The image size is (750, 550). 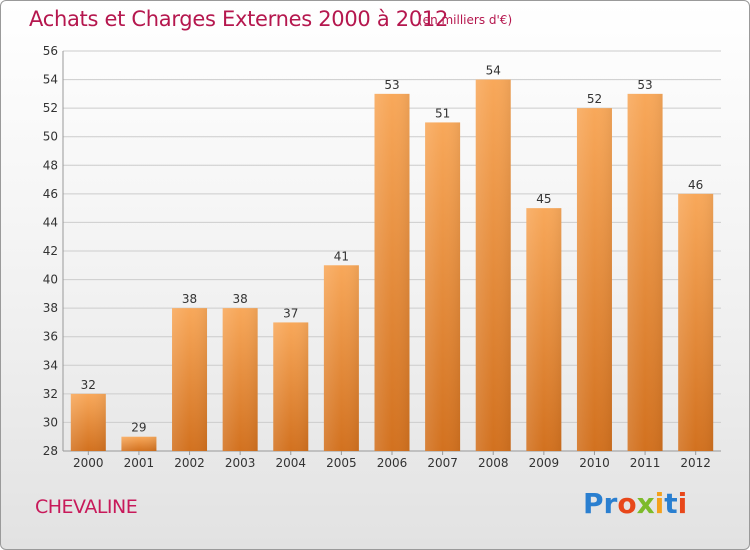 I want to click on data-label: 41, so click(x=341, y=256).